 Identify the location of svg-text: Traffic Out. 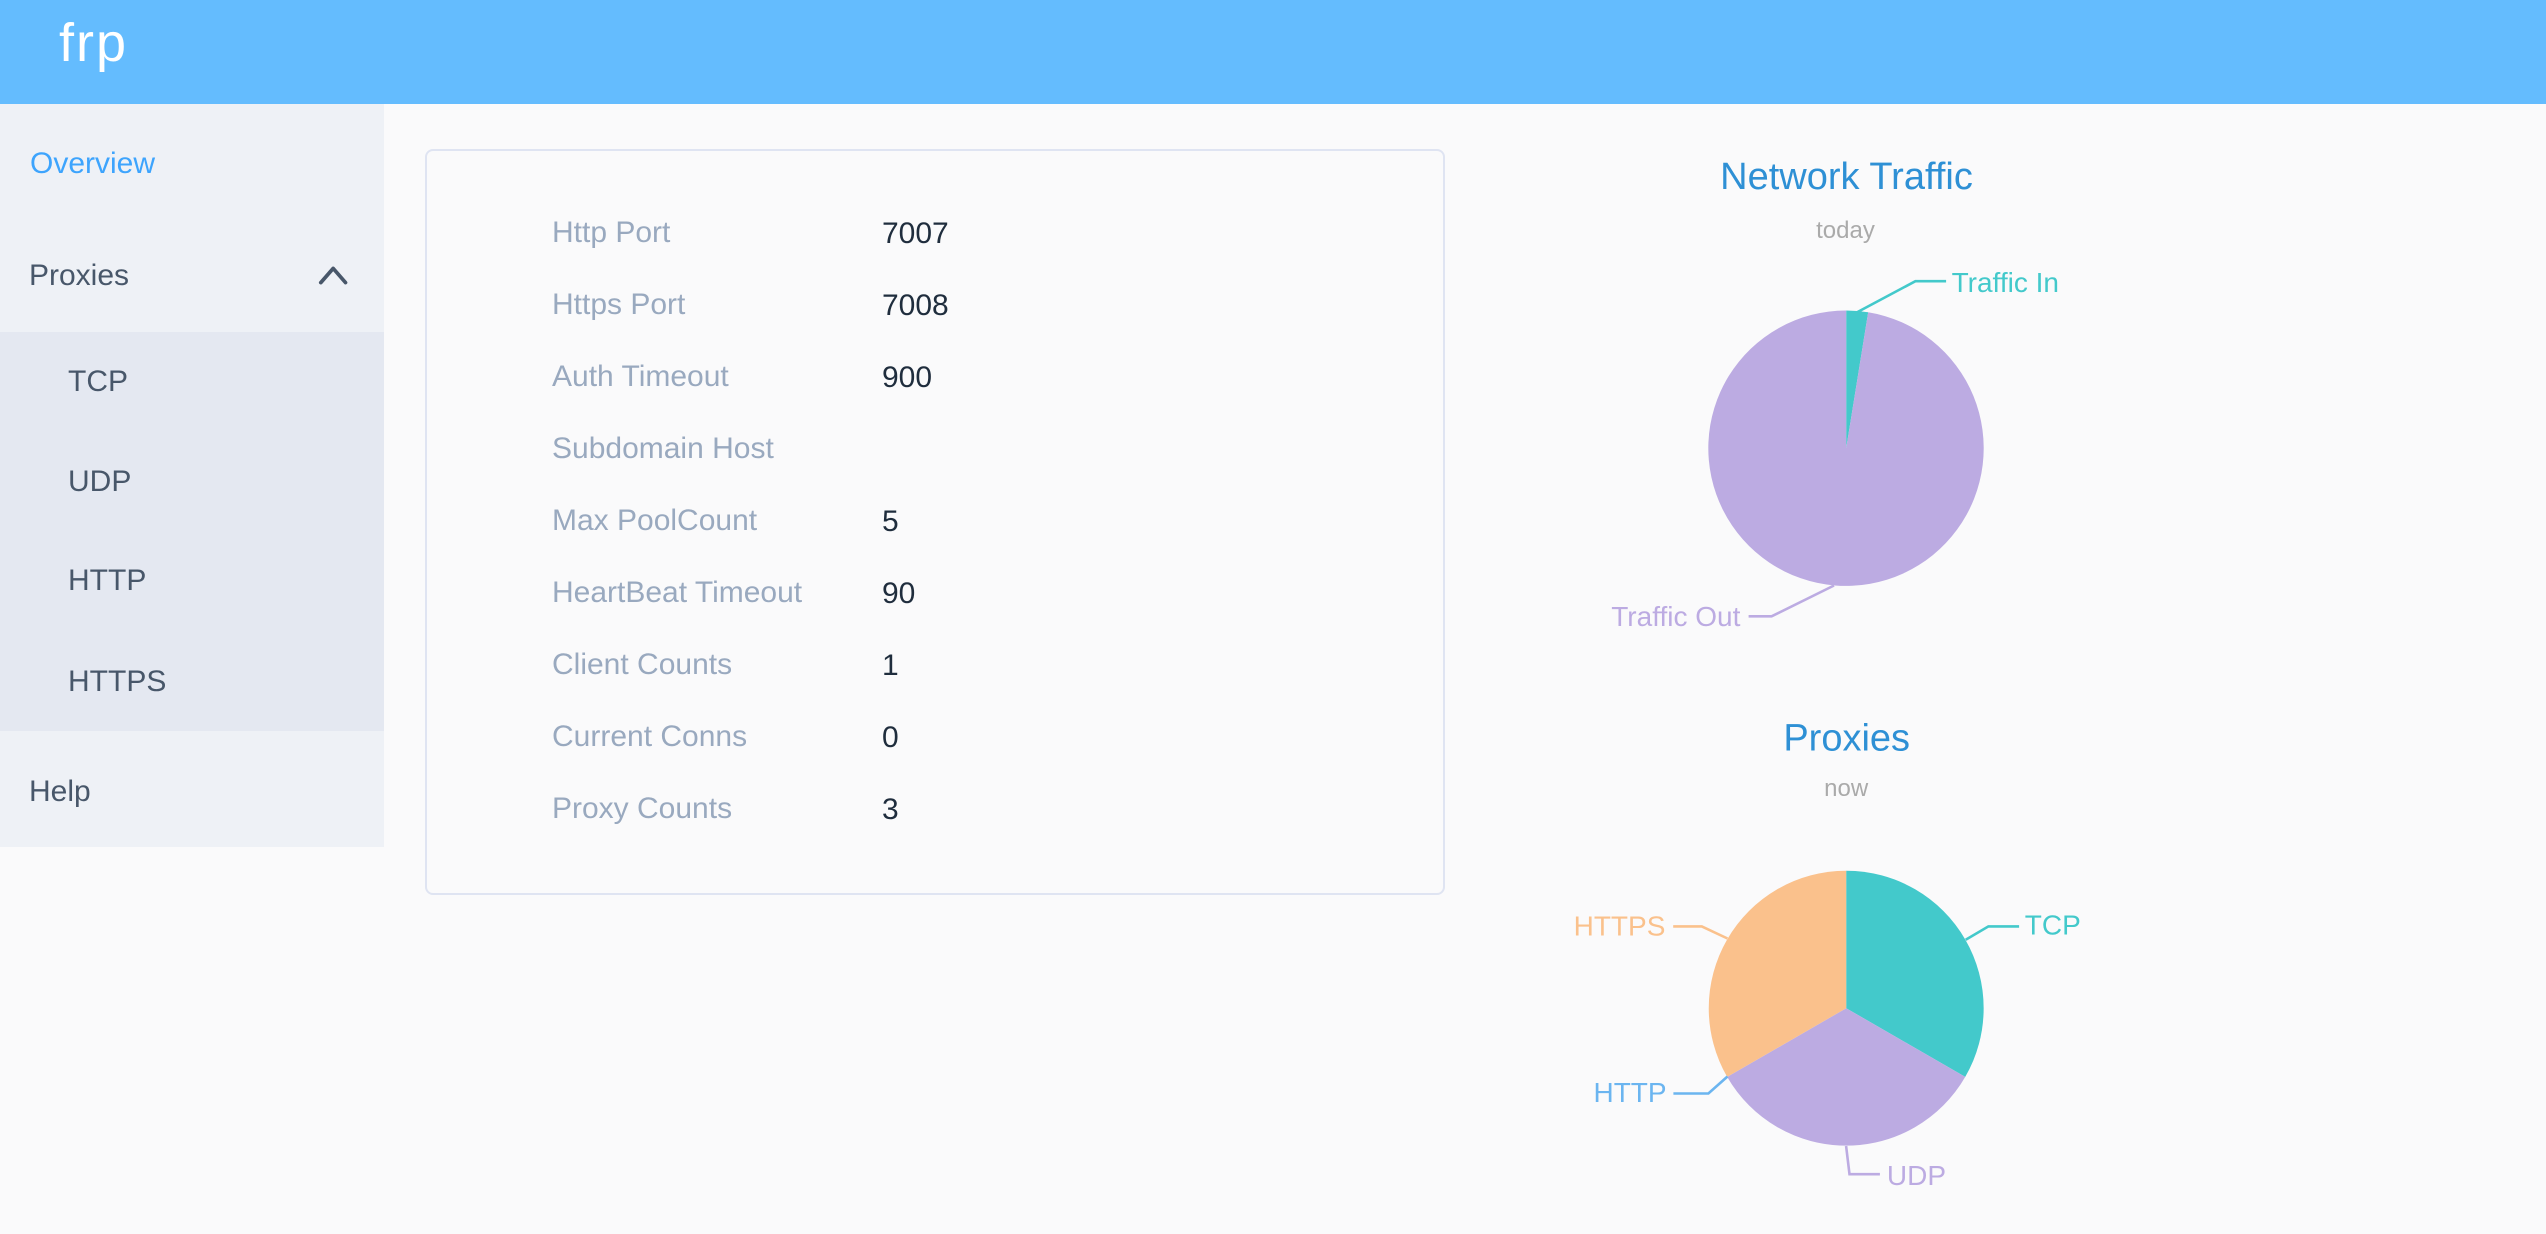
(1675, 616).